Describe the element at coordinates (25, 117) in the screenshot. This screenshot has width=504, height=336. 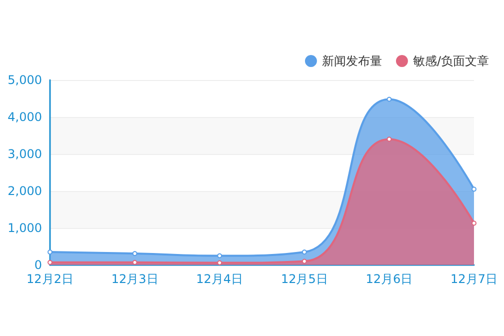
I see `y-tick-label: 4,000` at that location.